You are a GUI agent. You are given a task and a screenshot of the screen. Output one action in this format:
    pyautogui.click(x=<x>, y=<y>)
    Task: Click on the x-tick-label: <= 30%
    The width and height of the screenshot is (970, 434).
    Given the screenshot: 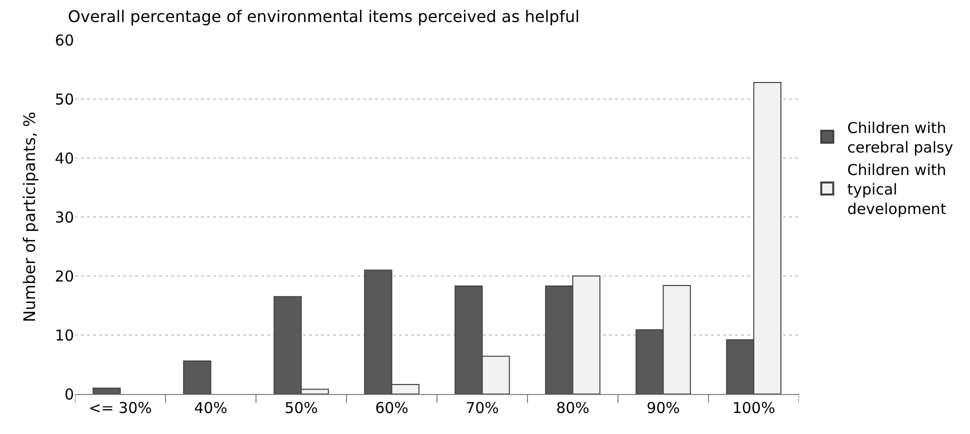 What is the action you would take?
    pyautogui.click(x=120, y=408)
    